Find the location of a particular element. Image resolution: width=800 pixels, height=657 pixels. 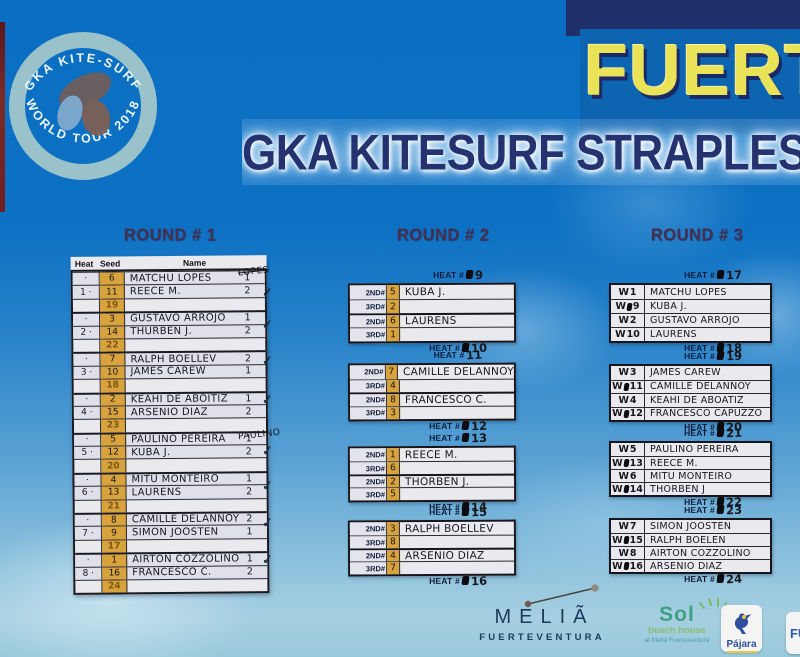

seed-cell: 1 is located at coordinates (115, 560).